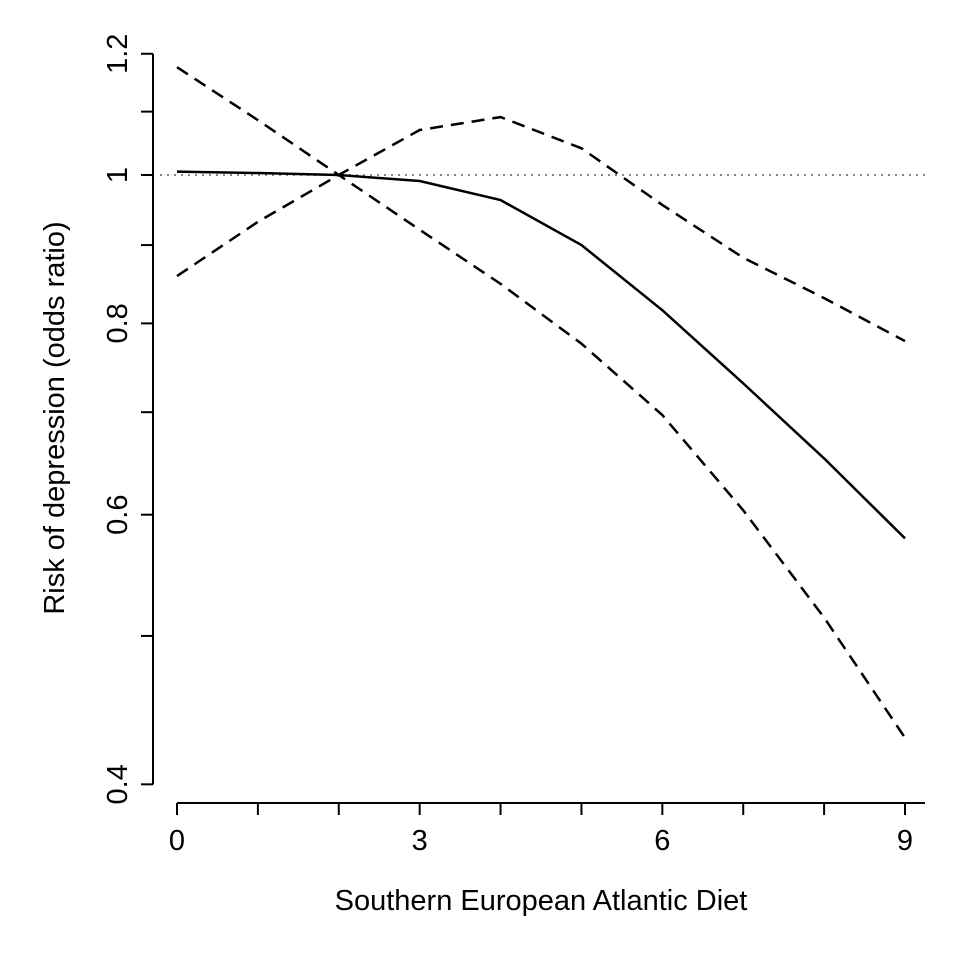 The image size is (960, 960). Describe the element at coordinates (118, 175) in the screenshot. I see `y-tick-label: 1` at that location.